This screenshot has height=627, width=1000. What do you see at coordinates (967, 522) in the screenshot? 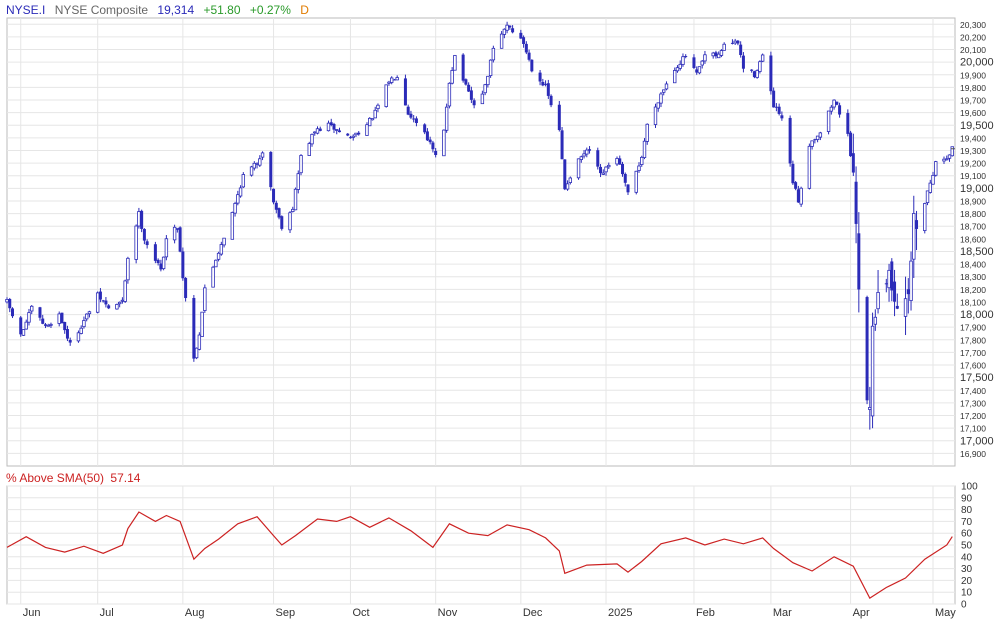
I see `indicator-tick-label: 70` at bounding box center [967, 522].